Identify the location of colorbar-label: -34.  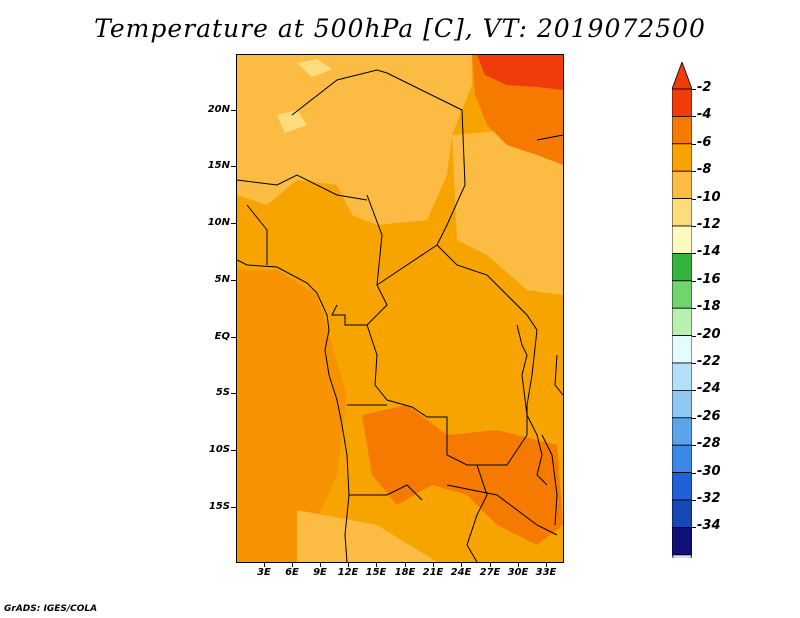
(709, 526).